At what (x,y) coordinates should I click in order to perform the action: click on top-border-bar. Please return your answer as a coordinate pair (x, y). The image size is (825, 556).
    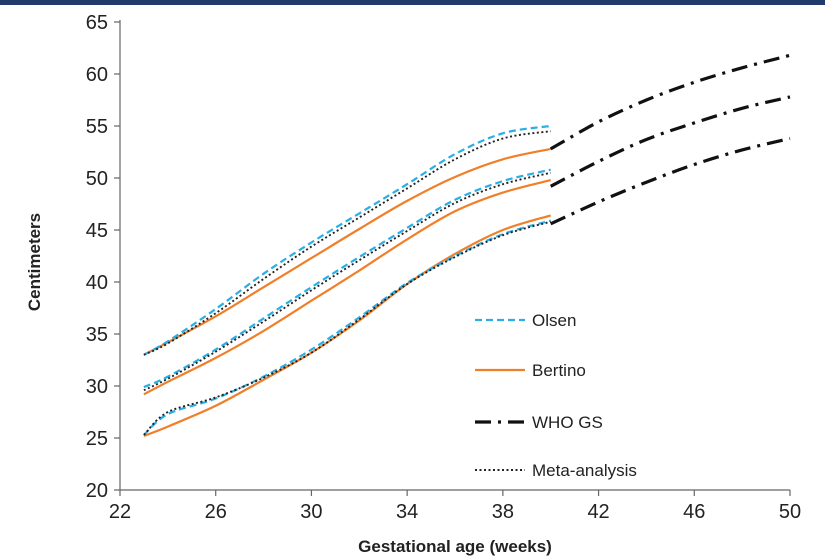
    Looking at the image, I should click on (412, 2).